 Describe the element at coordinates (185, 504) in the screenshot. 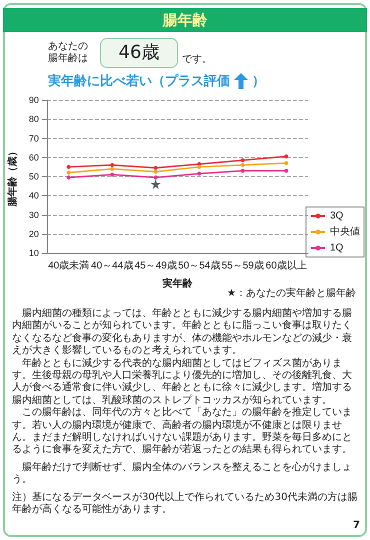

I see `text: 注）基になるデータベースが30代以上で作られているため30代未満の方は腸年齢が高くなる可能性があります。` at that location.